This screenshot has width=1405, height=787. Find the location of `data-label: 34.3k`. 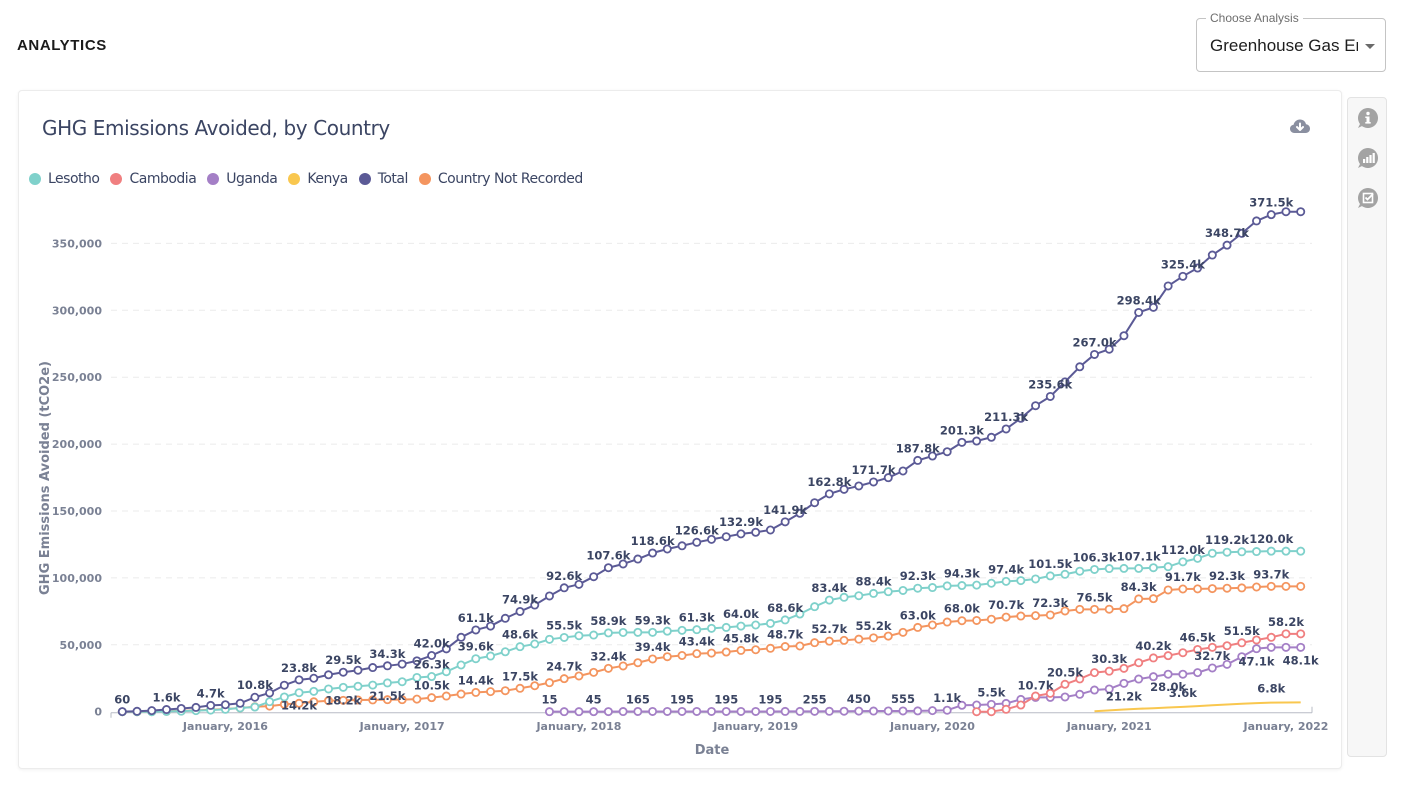

data-label: 34.3k is located at coordinates (387, 654).